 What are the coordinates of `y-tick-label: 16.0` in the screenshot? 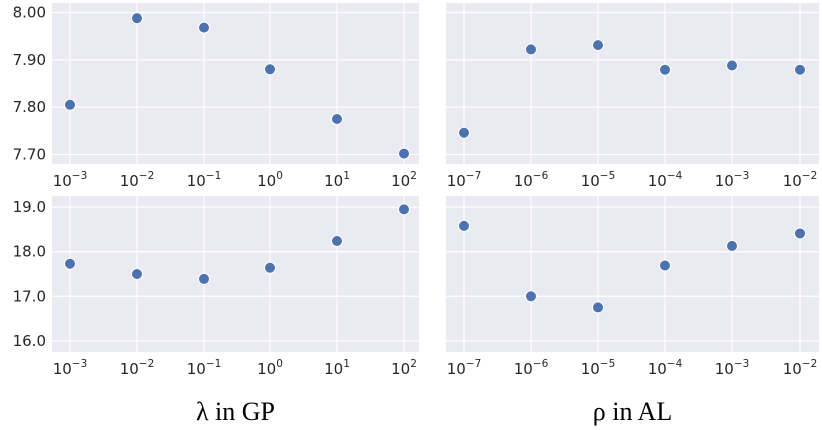 It's located at (29, 341).